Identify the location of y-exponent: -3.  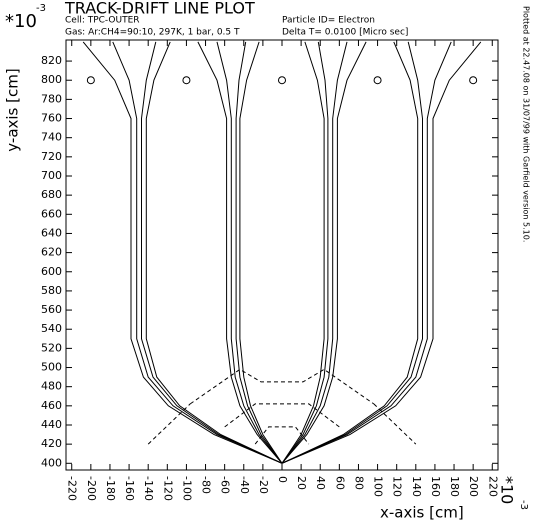
(41, 8).